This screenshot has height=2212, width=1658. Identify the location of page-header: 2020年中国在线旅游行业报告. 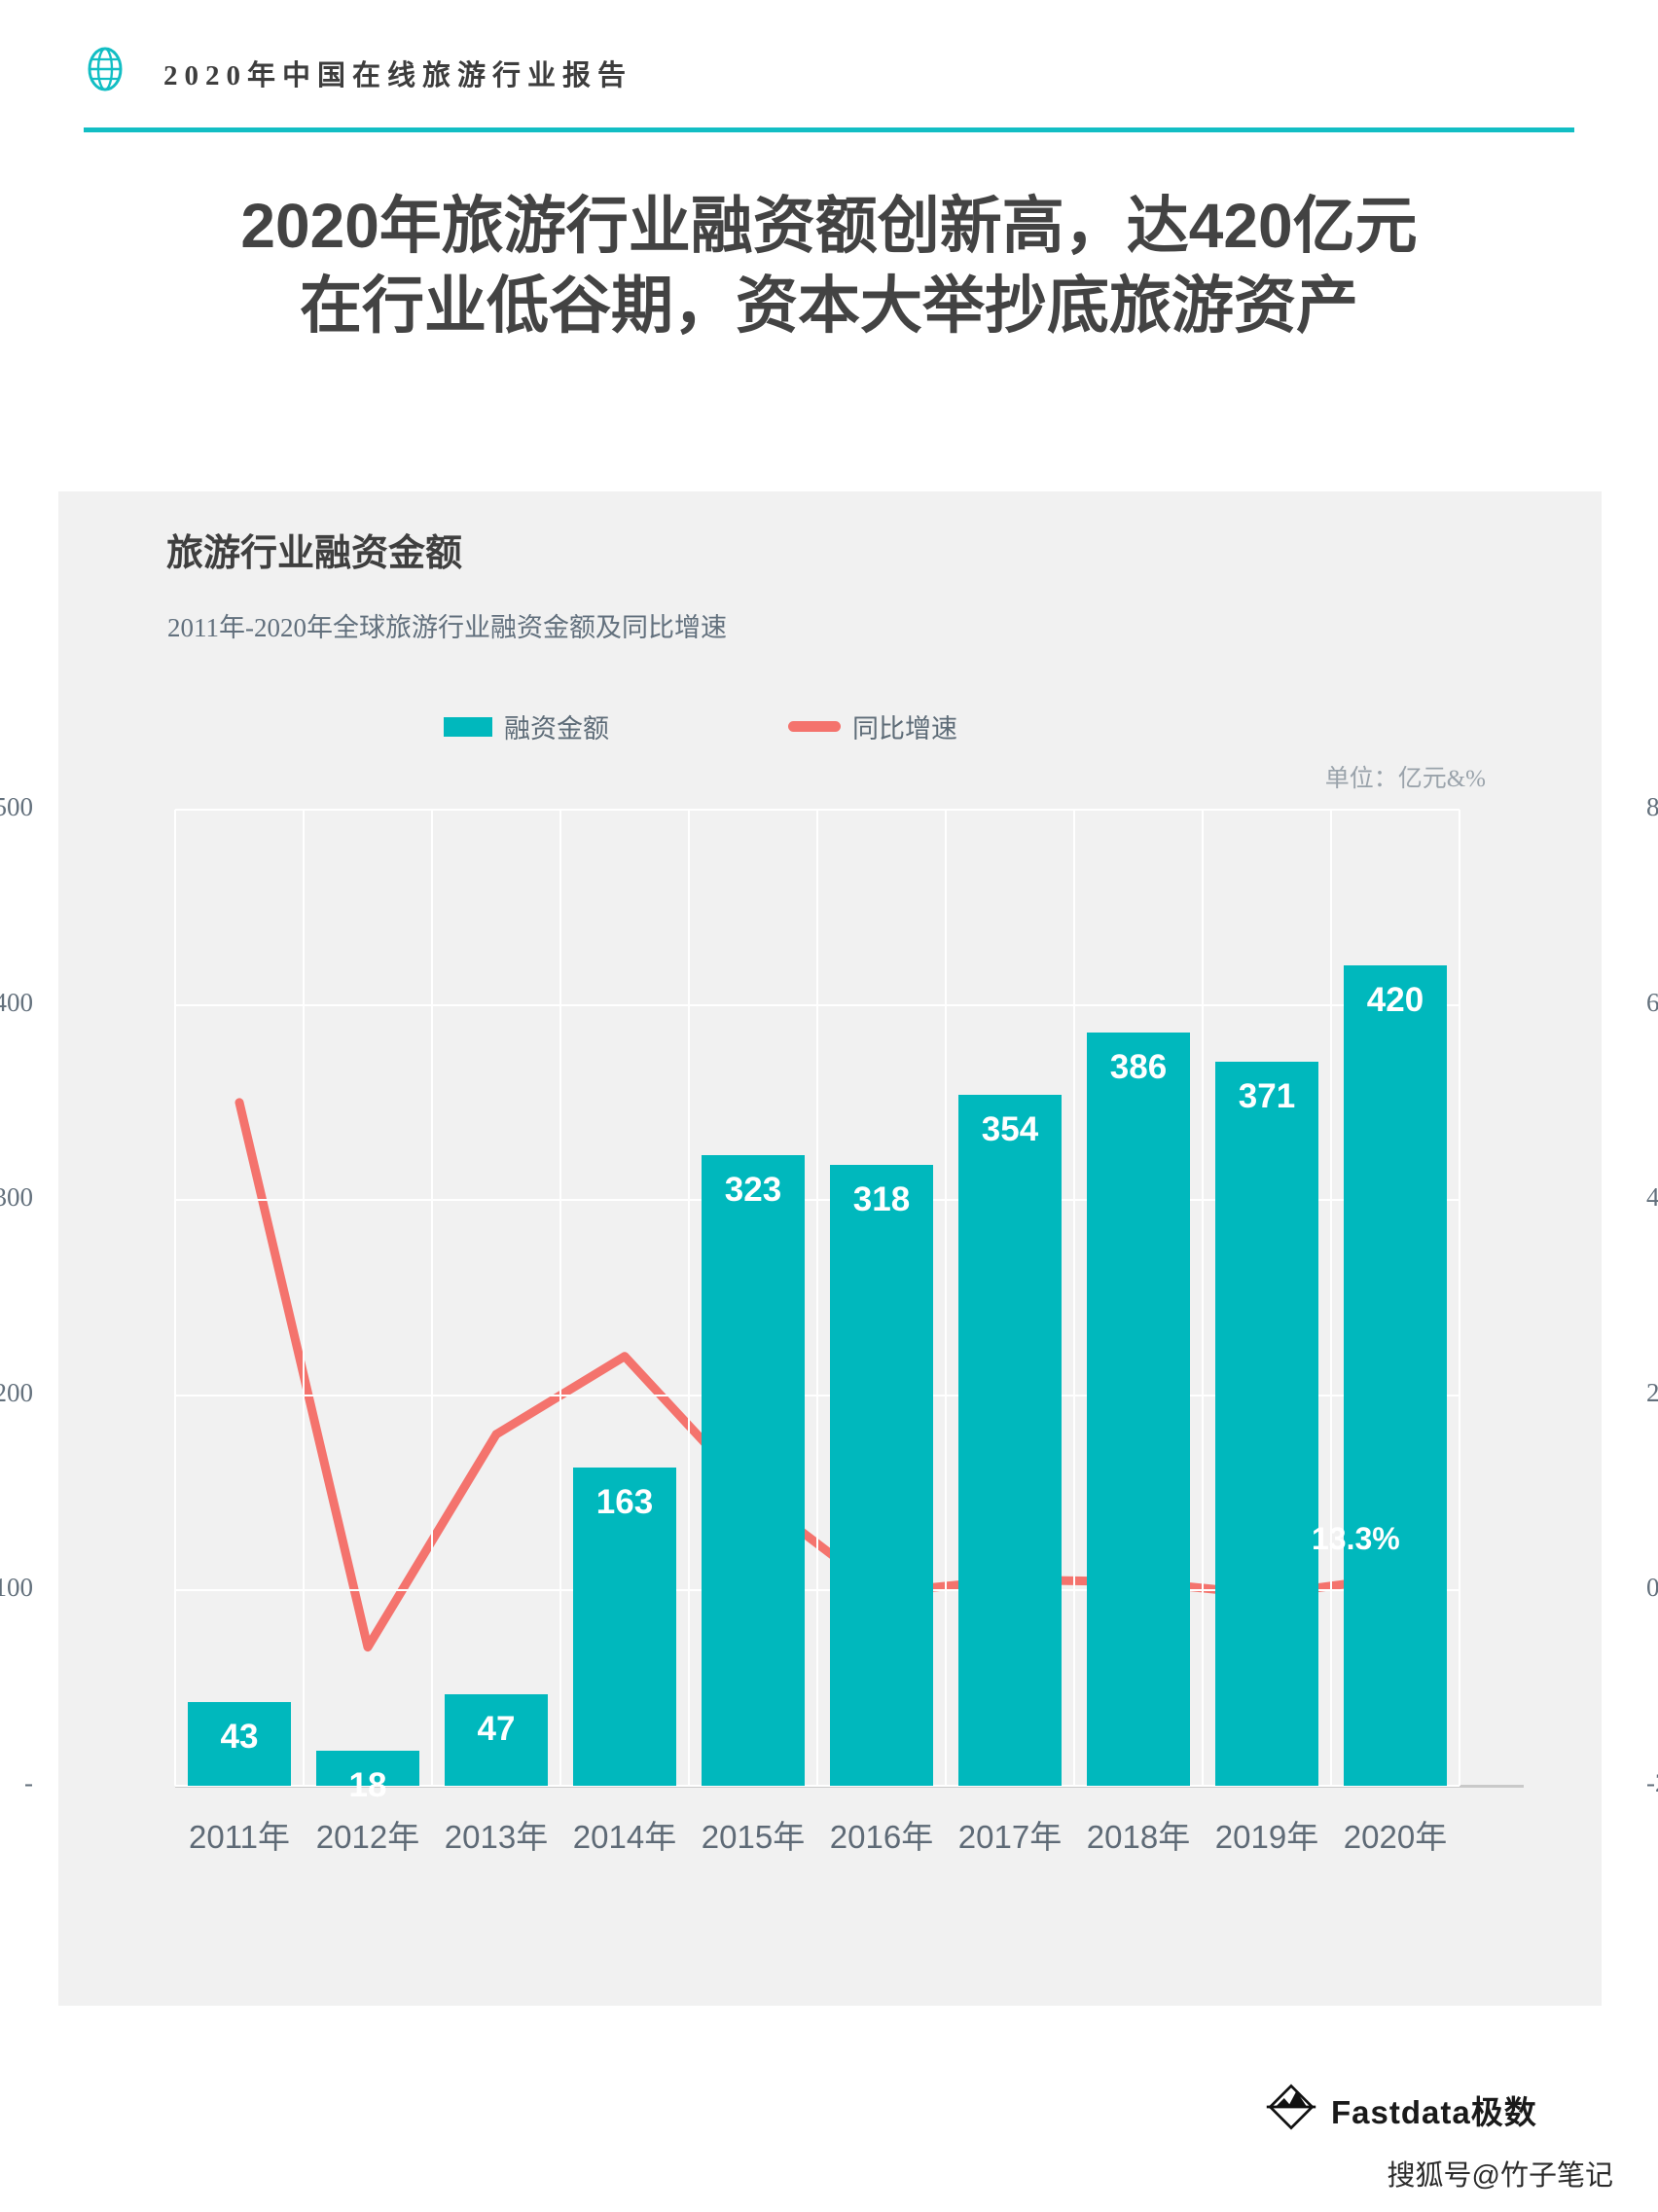
(829, 68).